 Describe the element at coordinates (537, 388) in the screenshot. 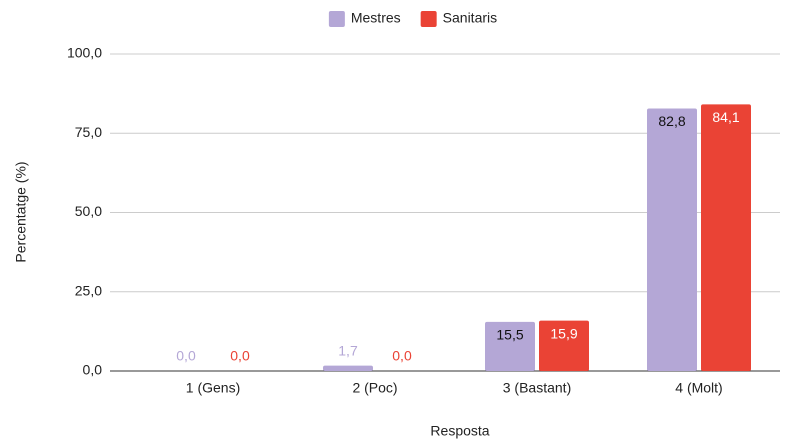

I see `x-tick-label: 3 (Bastant)` at that location.